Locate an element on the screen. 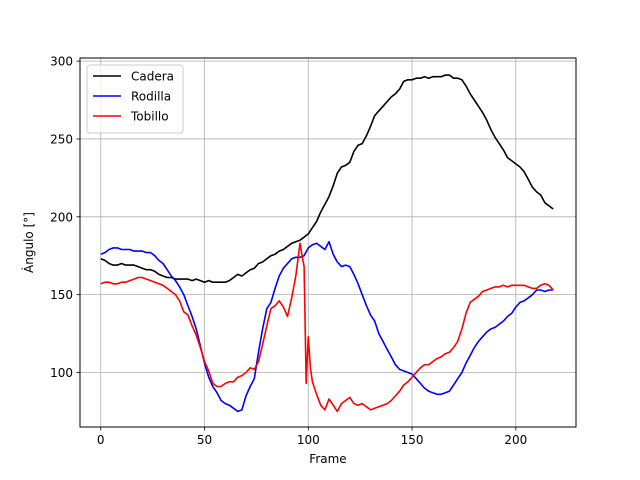 Image resolution: width=640 pixels, height=480 pixels. legend: Cadera Rodilla Tobillo is located at coordinates (135, 99).